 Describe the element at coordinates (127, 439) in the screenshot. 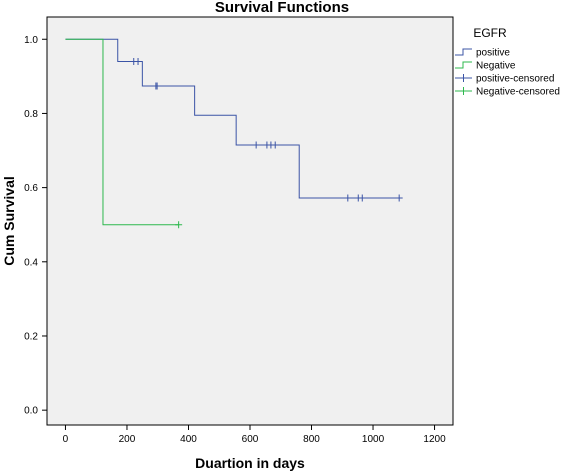

I see `x-tick-label: 200` at that location.